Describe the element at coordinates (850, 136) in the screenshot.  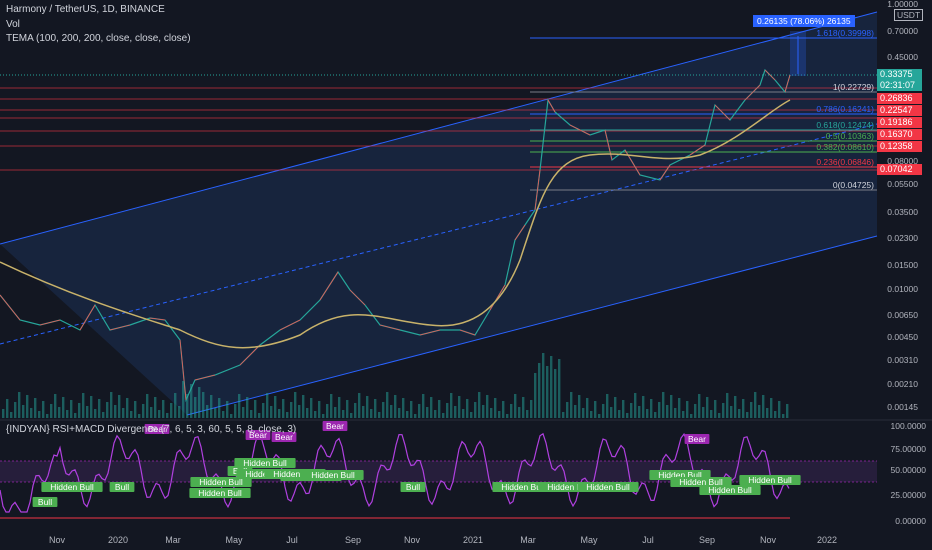
I see `fib-label: 0.5(0.10363)` at that location.